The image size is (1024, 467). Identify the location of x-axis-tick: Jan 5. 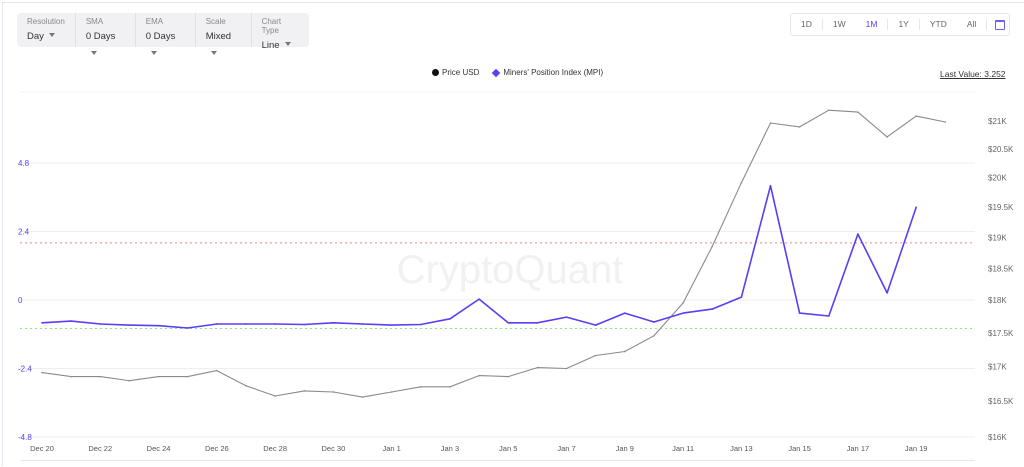
(508, 448).